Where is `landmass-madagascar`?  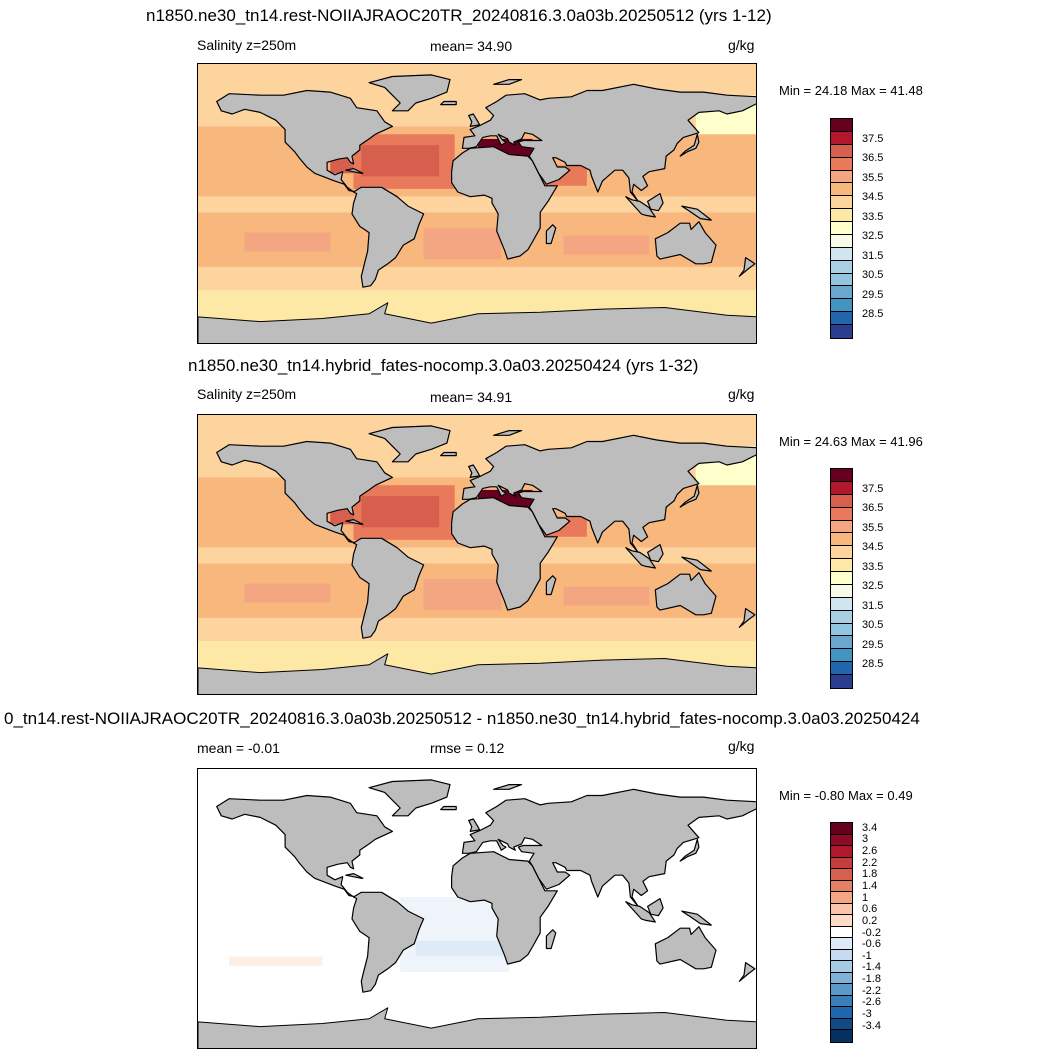
landmass-madagascar is located at coordinates (551, 939).